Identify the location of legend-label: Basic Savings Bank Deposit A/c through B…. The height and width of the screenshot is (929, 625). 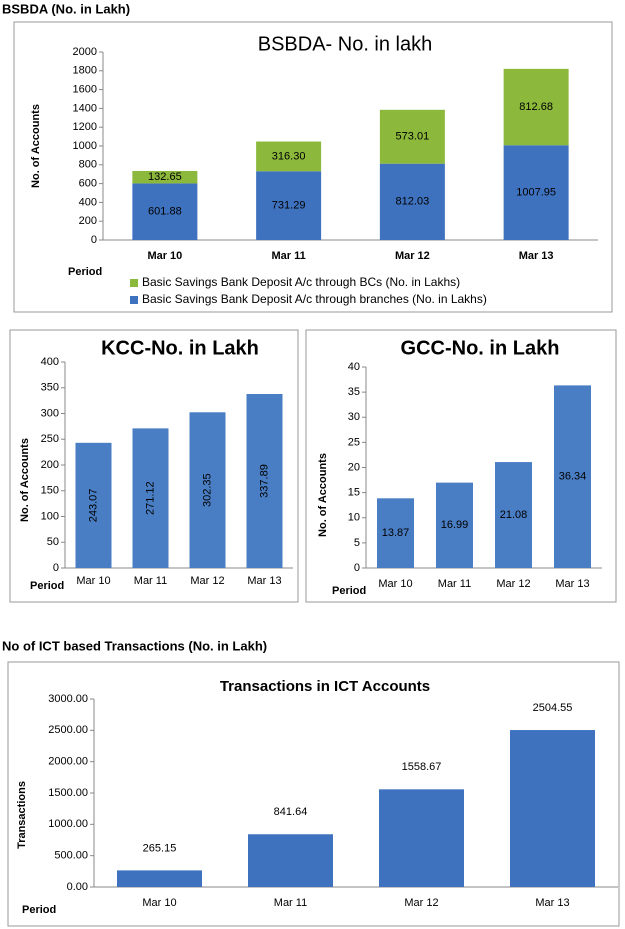
(301, 282).